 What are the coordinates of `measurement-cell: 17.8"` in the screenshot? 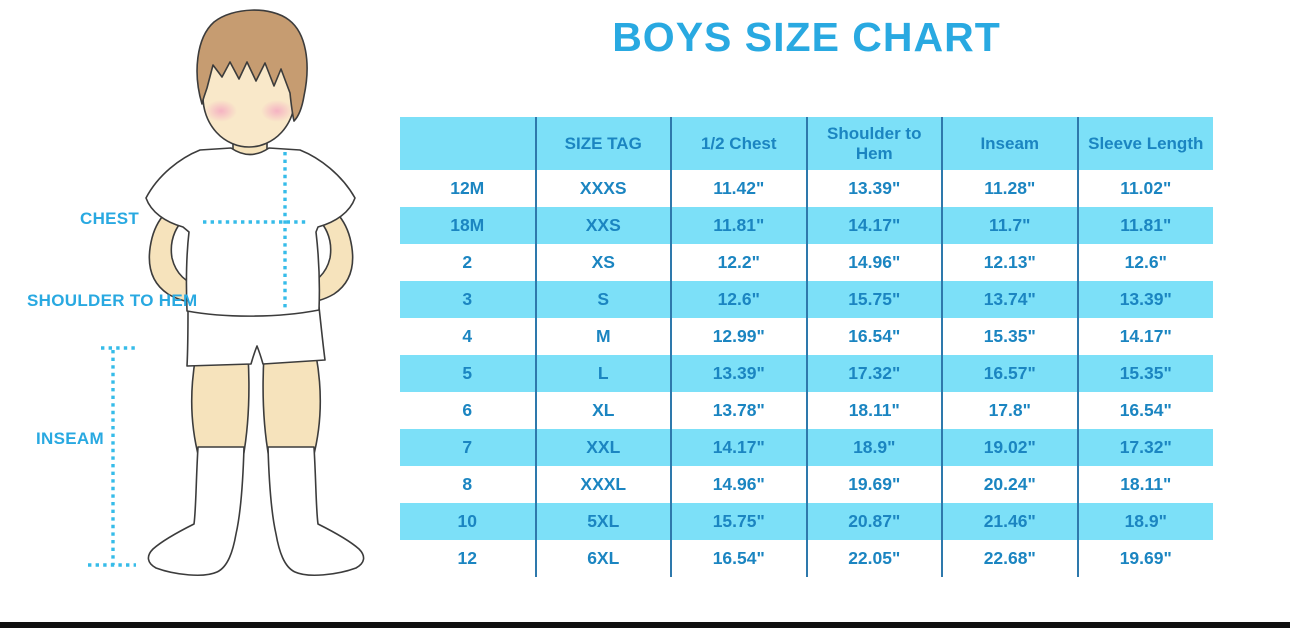 It's located at (1009, 410).